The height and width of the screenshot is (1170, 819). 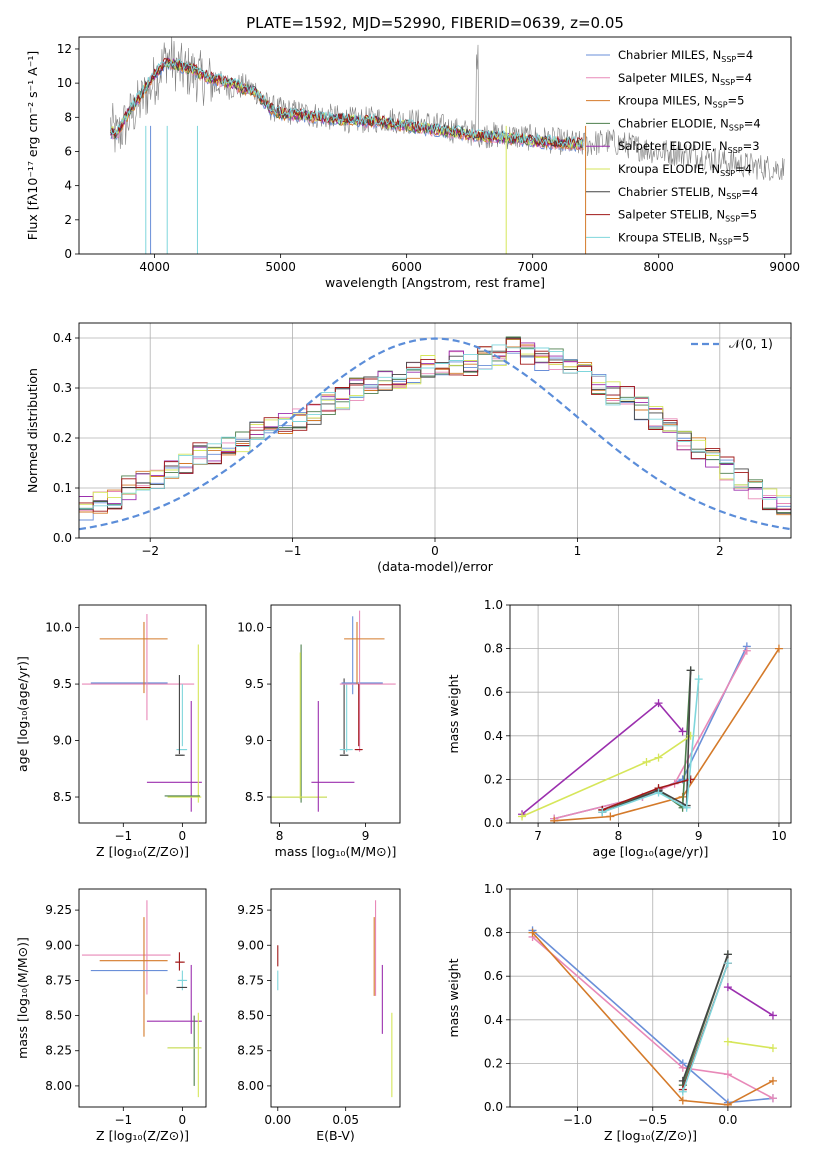 What do you see at coordinates (435, 282) in the screenshot?
I see `spectrum-xlabel: wavelength [Angstrom, rest frame]` at bounding box center [435, 282].